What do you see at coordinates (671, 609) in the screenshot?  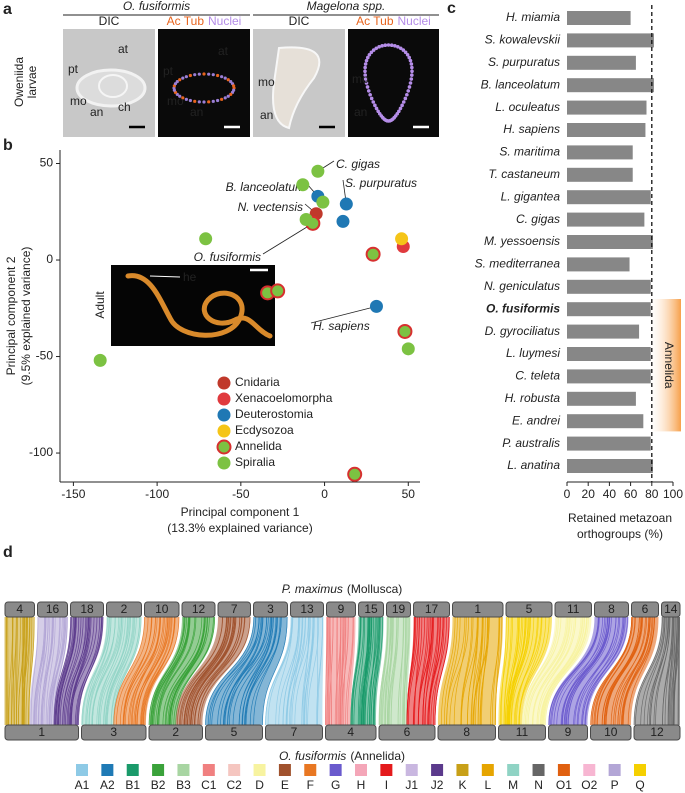 I see `chromosome-label: 14` at bounding box center [671, 609].